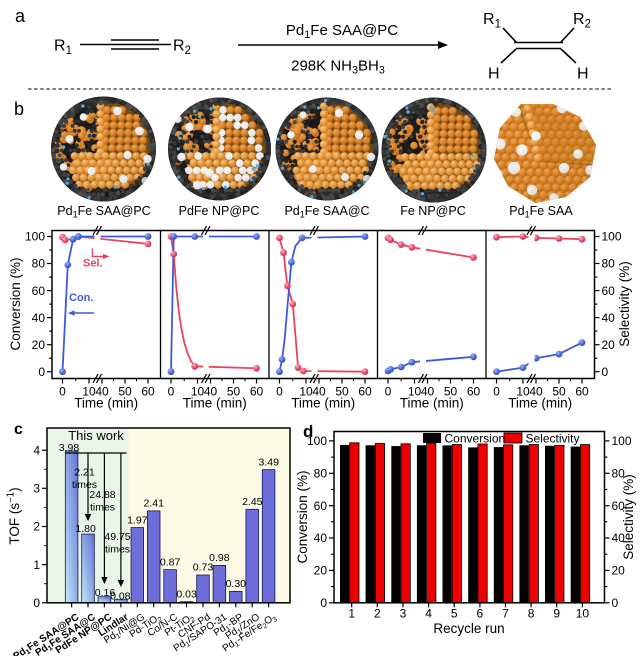 The height and width of the screenshot is (661, 640). What do you see at coordinates (219, 558) in the screenshot?
I see `svg-text: 0.98` at bounding box center [219, 558].